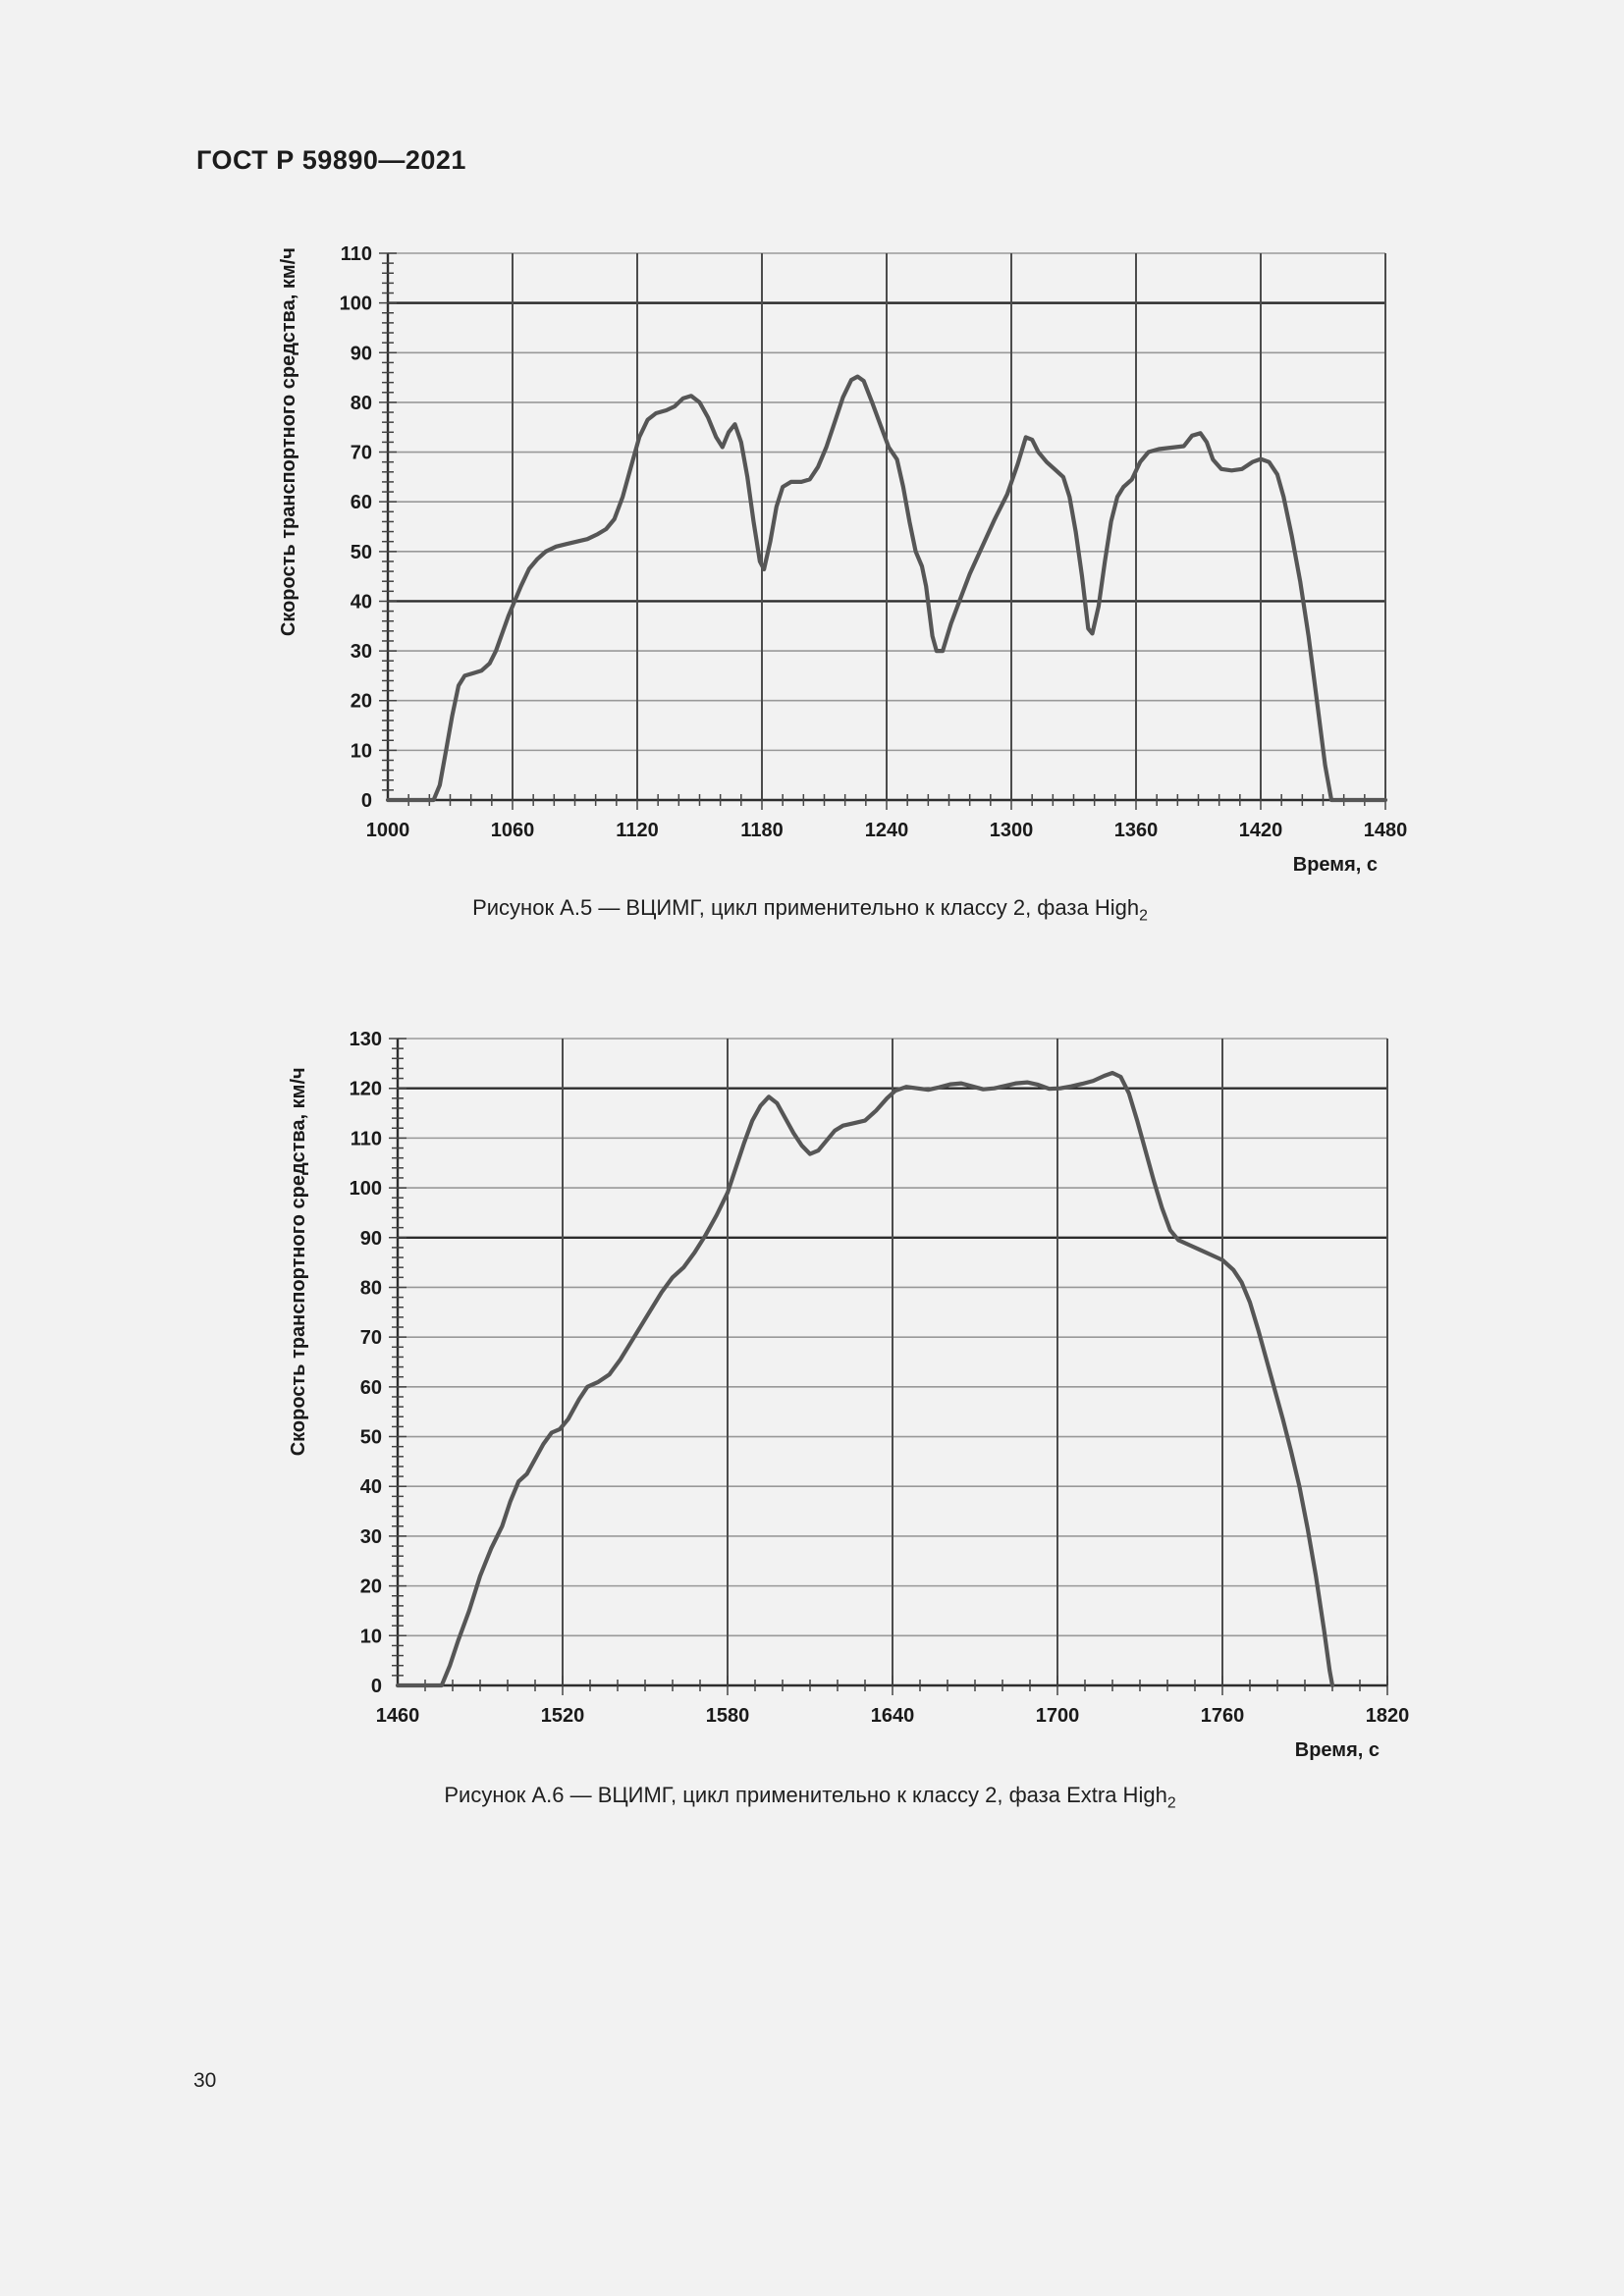 The image size is (1624, 2296). Describe the element at coordinates (205, 2080) in the screenshot. I see `page-number: 30` at that location.